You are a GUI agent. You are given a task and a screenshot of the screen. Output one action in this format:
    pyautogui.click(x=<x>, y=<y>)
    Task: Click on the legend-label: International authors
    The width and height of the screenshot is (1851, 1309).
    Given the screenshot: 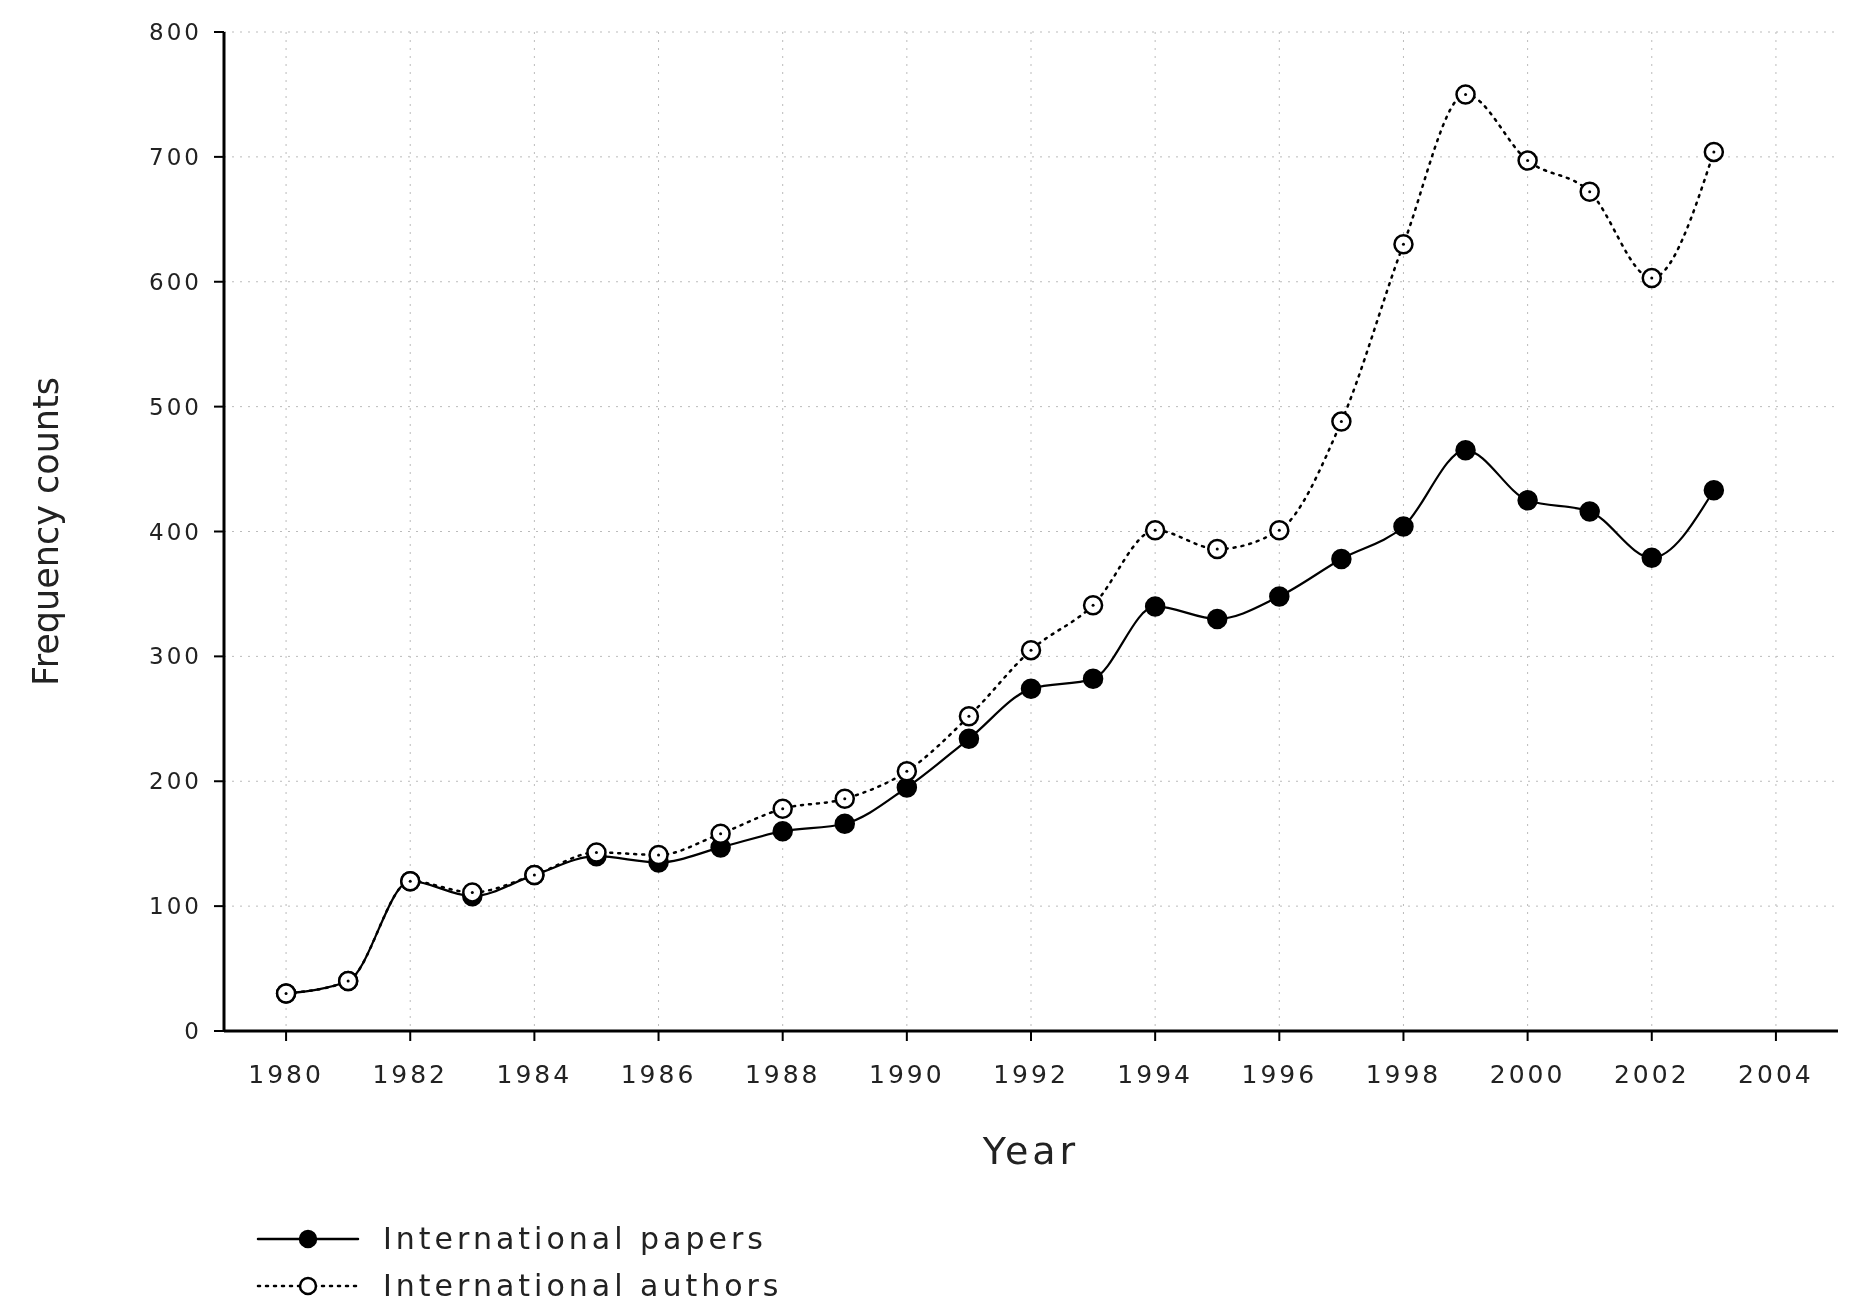 What is the action you would take?
    pyautogui.click(x=583, y=1285)
    